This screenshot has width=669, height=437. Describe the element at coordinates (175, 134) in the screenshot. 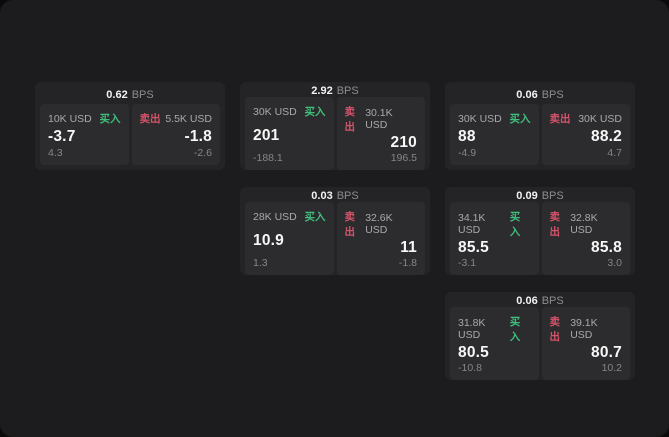

I see `sell-price-tile: 卖出 5.5K USD -1.8 -2.6` at that location.